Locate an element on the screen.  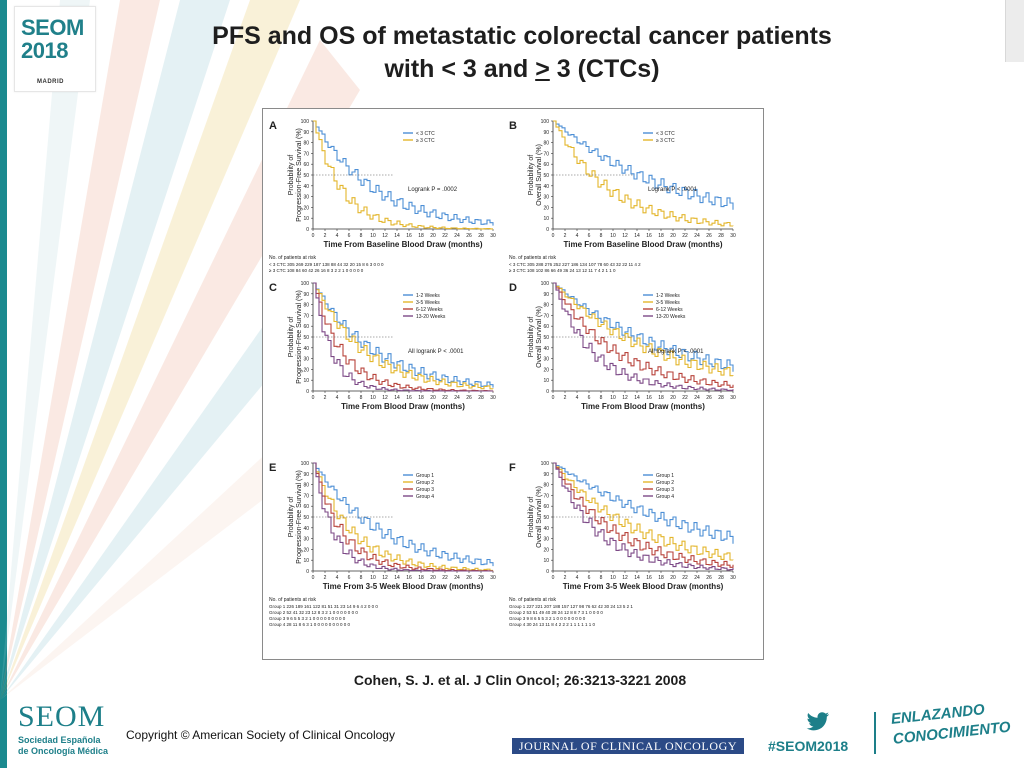
legend-label: 6-12 Weeks is located at coordinates (429, 310).